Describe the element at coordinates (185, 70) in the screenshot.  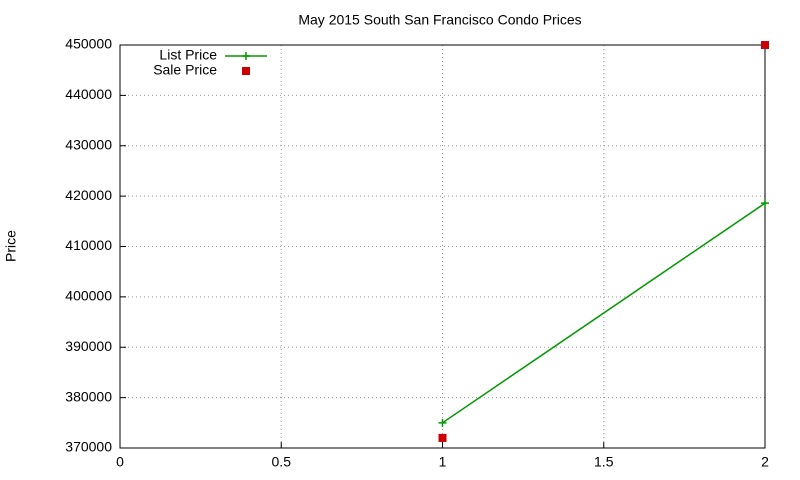
I see `legend-label: Sale Price` at that location.